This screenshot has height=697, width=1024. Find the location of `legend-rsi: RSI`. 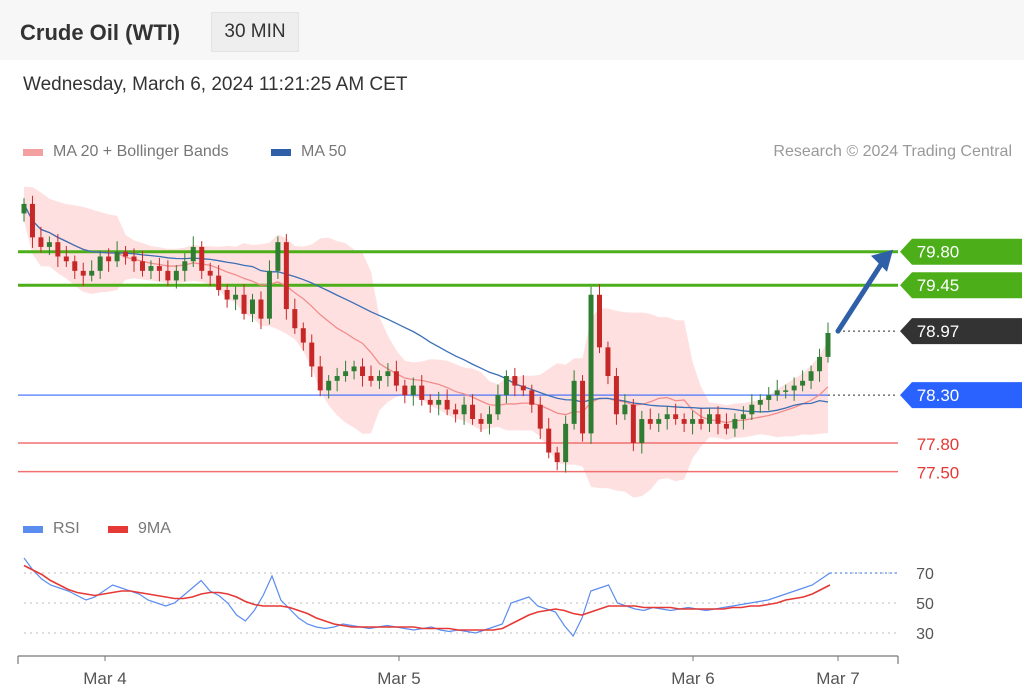

legend-rsi: RSI is located at coordinates (51, 529).